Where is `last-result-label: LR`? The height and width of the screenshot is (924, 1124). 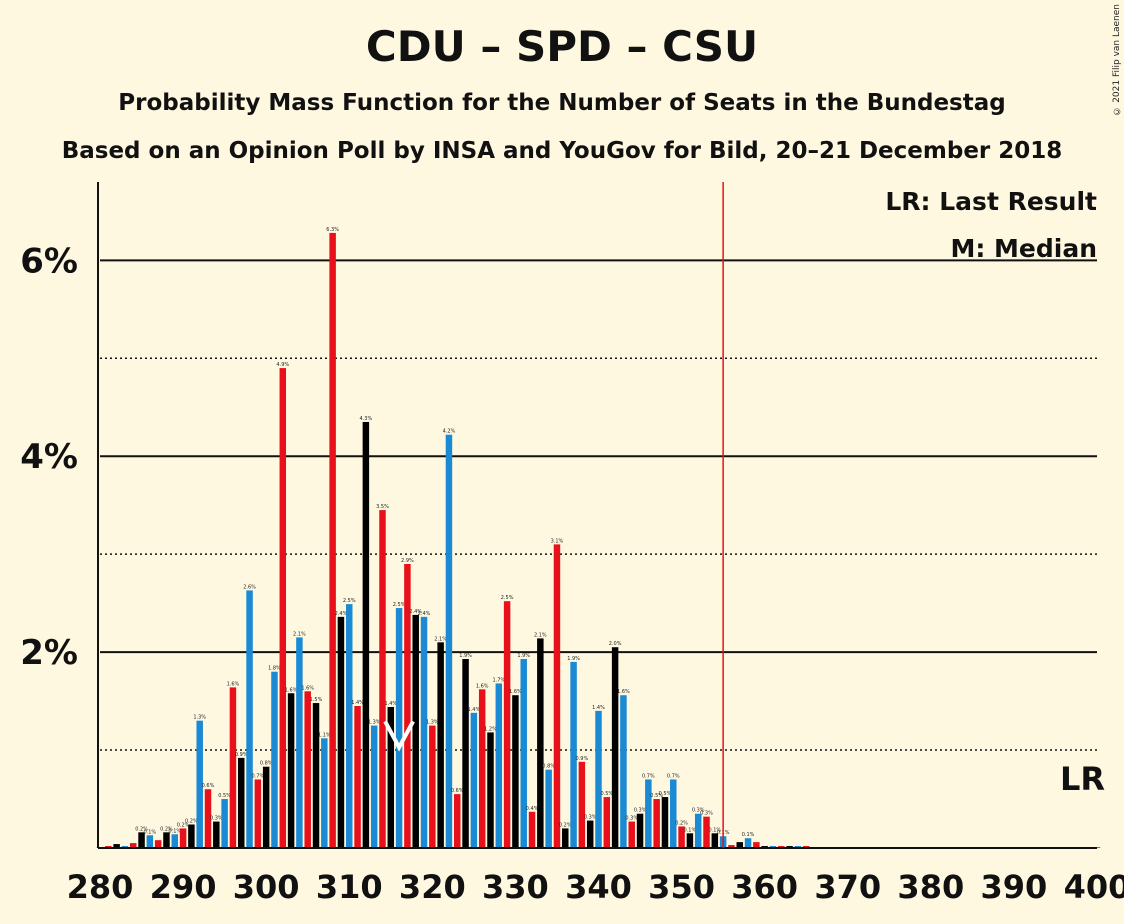 last-result-label: LR is located at coordinates (1082, 779).